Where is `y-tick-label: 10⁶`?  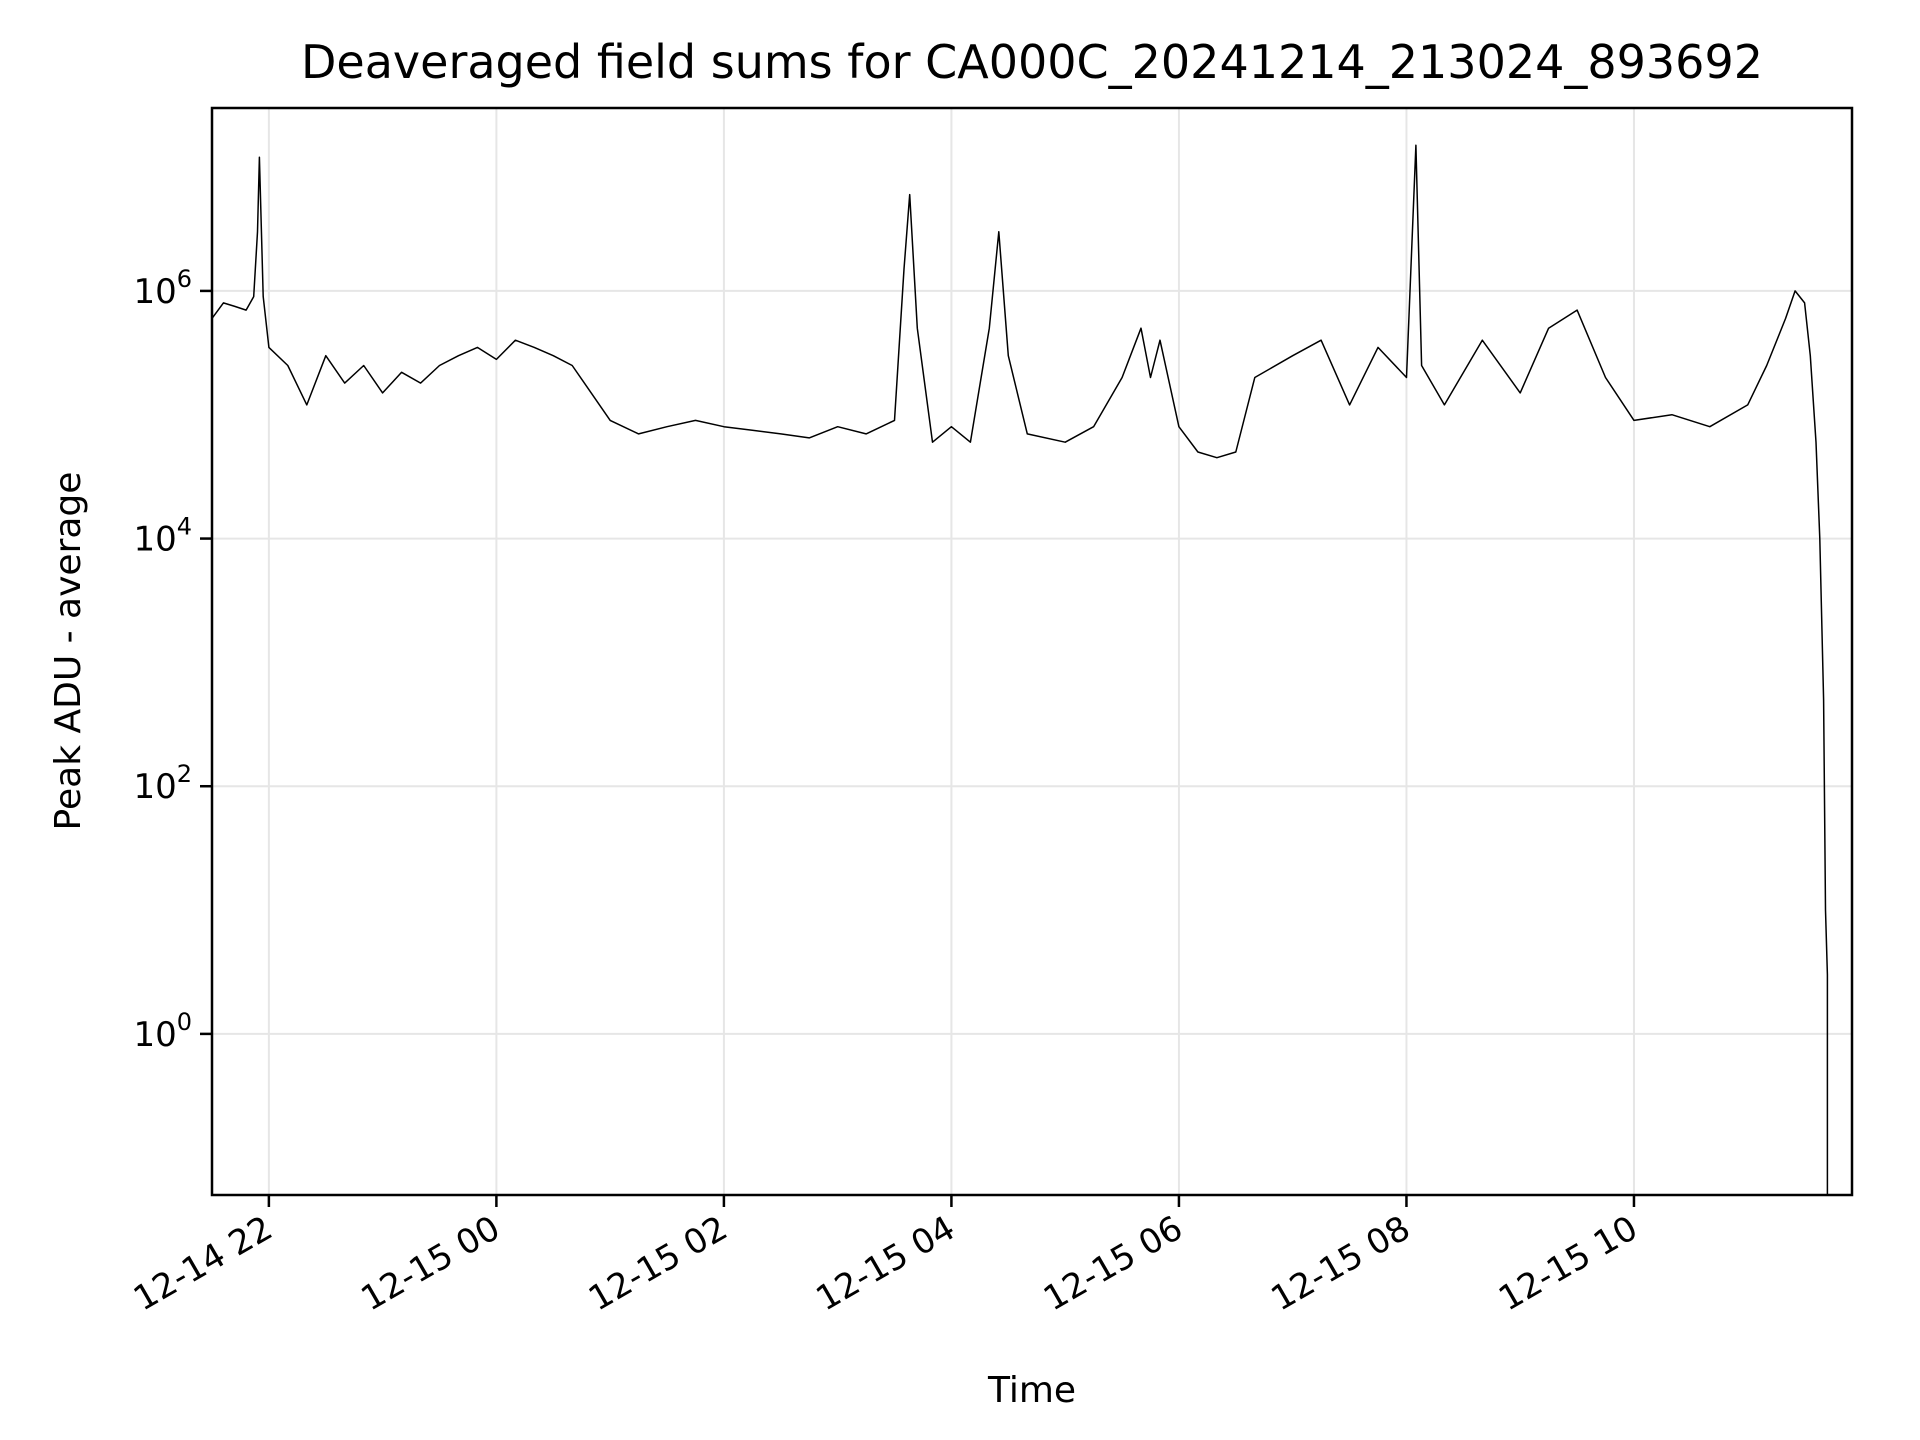
y-tick-label: 10⁶ is located at coordinates (162, 288).